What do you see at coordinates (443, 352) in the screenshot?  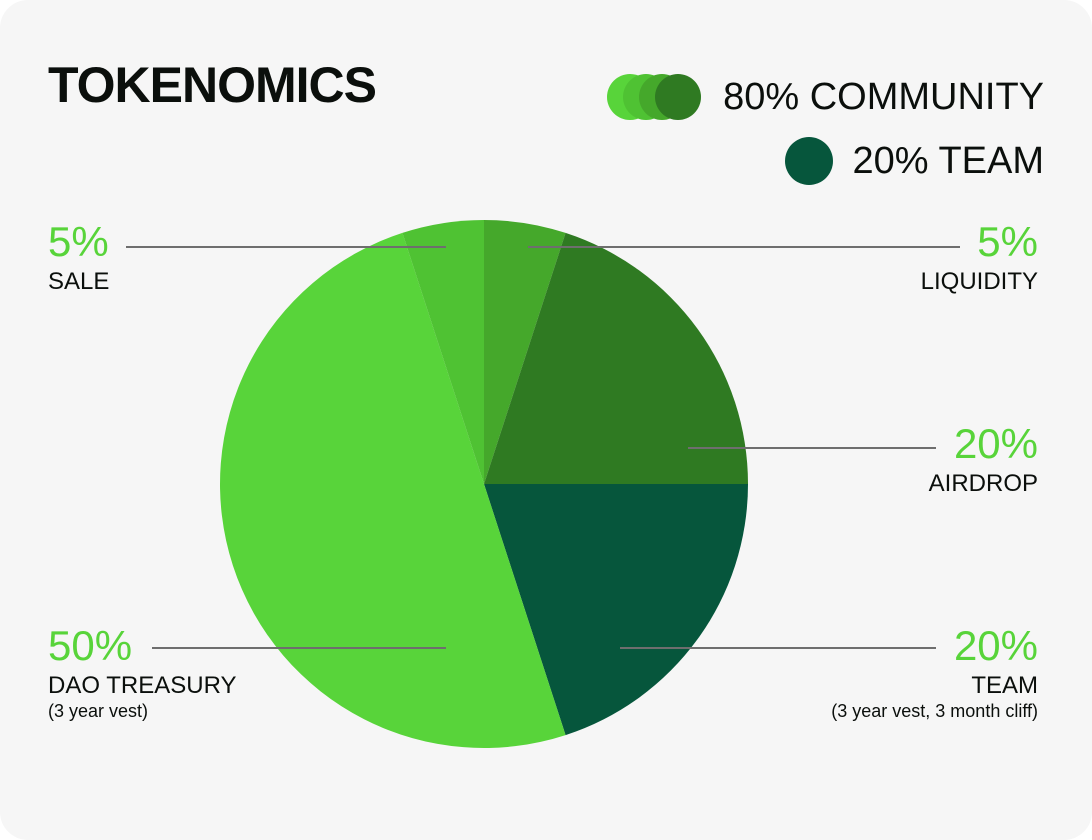 I see `pie-slice-sale` at bounding box center [443, 352].